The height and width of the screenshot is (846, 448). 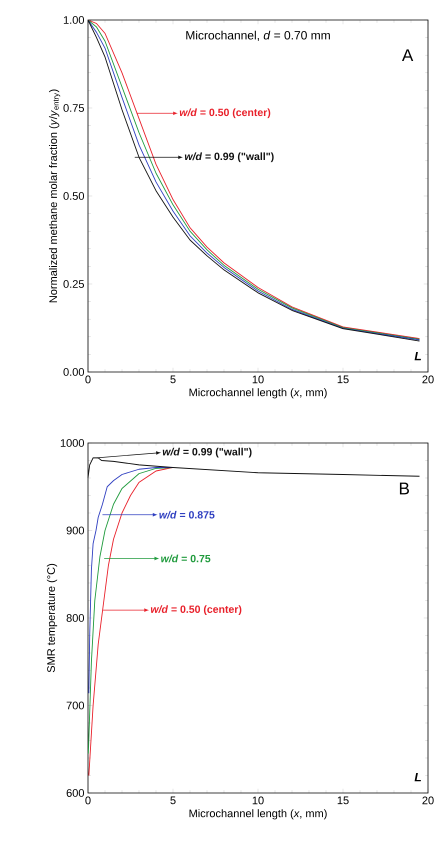 What do you see at coordinates (75, 706) in the screenshot?
I see `y-tick-label: 700` at bounding box center [75, 706].